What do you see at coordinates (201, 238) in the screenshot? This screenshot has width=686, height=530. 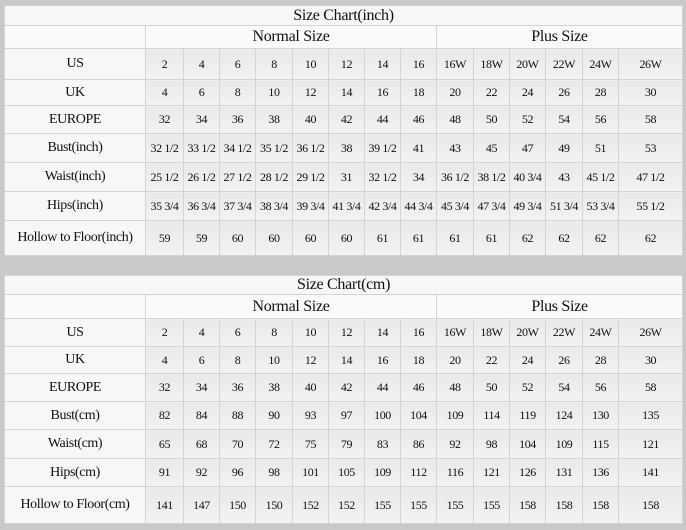 I see `size-value-cell: 59` at bounding box center [201, 238].